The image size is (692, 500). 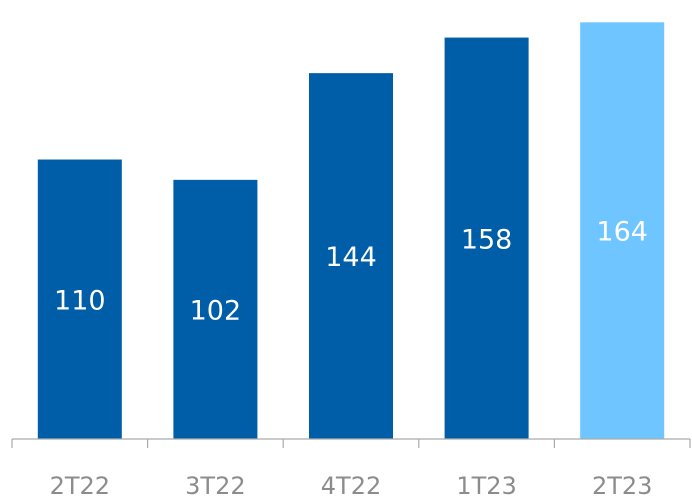 I want to click on x-tick-labels-layer: 2T22 3T22 4T22 1T23 2T23, so click(x=351, y=486).